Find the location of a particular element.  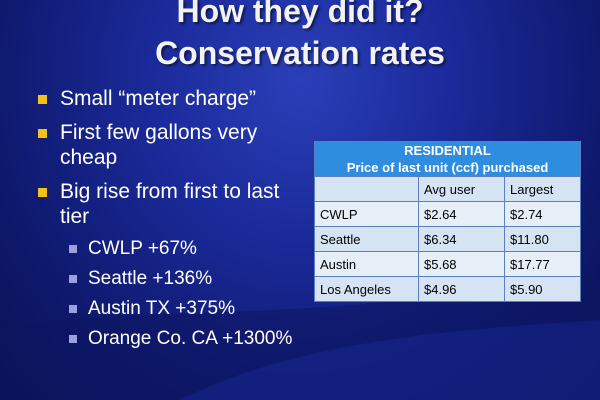

slide-title-line1: How they did it? is located at coordinates (300, 14).